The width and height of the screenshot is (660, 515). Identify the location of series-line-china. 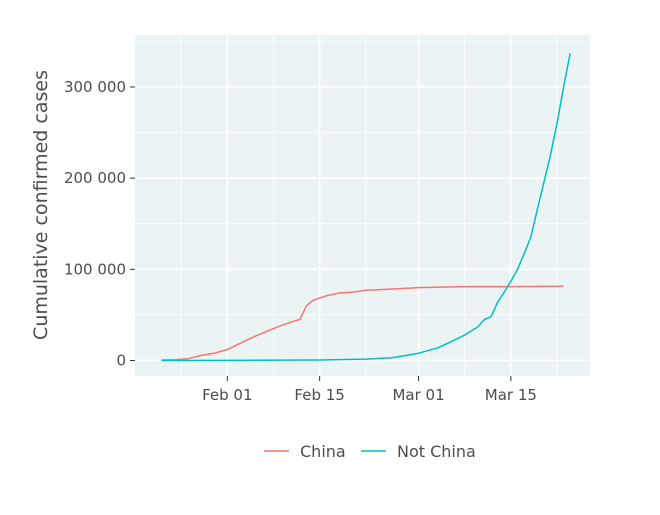
(362, 323).